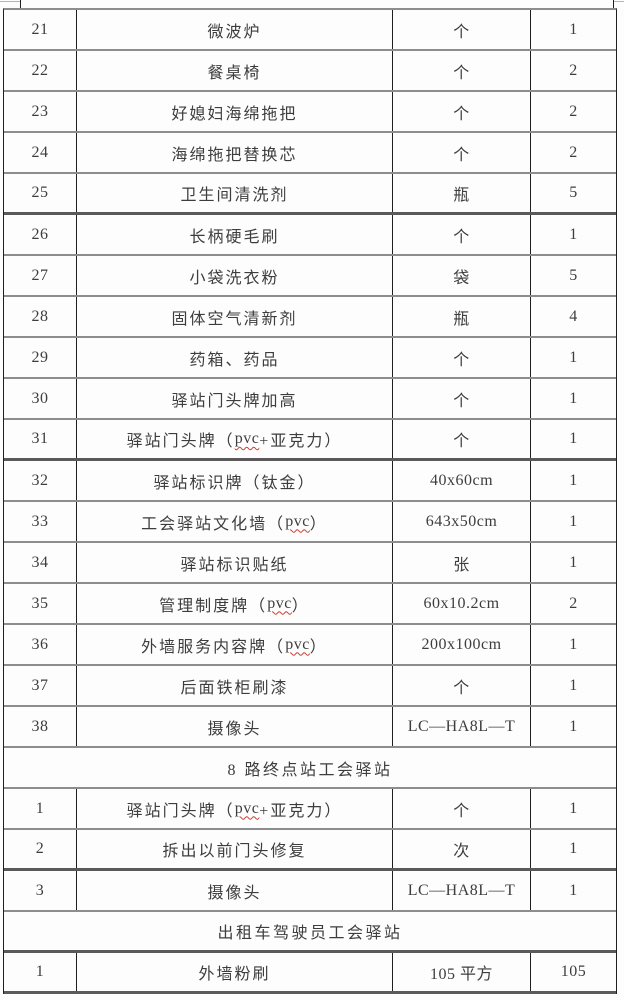  What do you see at coordinates (40, 193) in the screenshot?
I see `cell-no: 25` at bounding box center [40, 193].